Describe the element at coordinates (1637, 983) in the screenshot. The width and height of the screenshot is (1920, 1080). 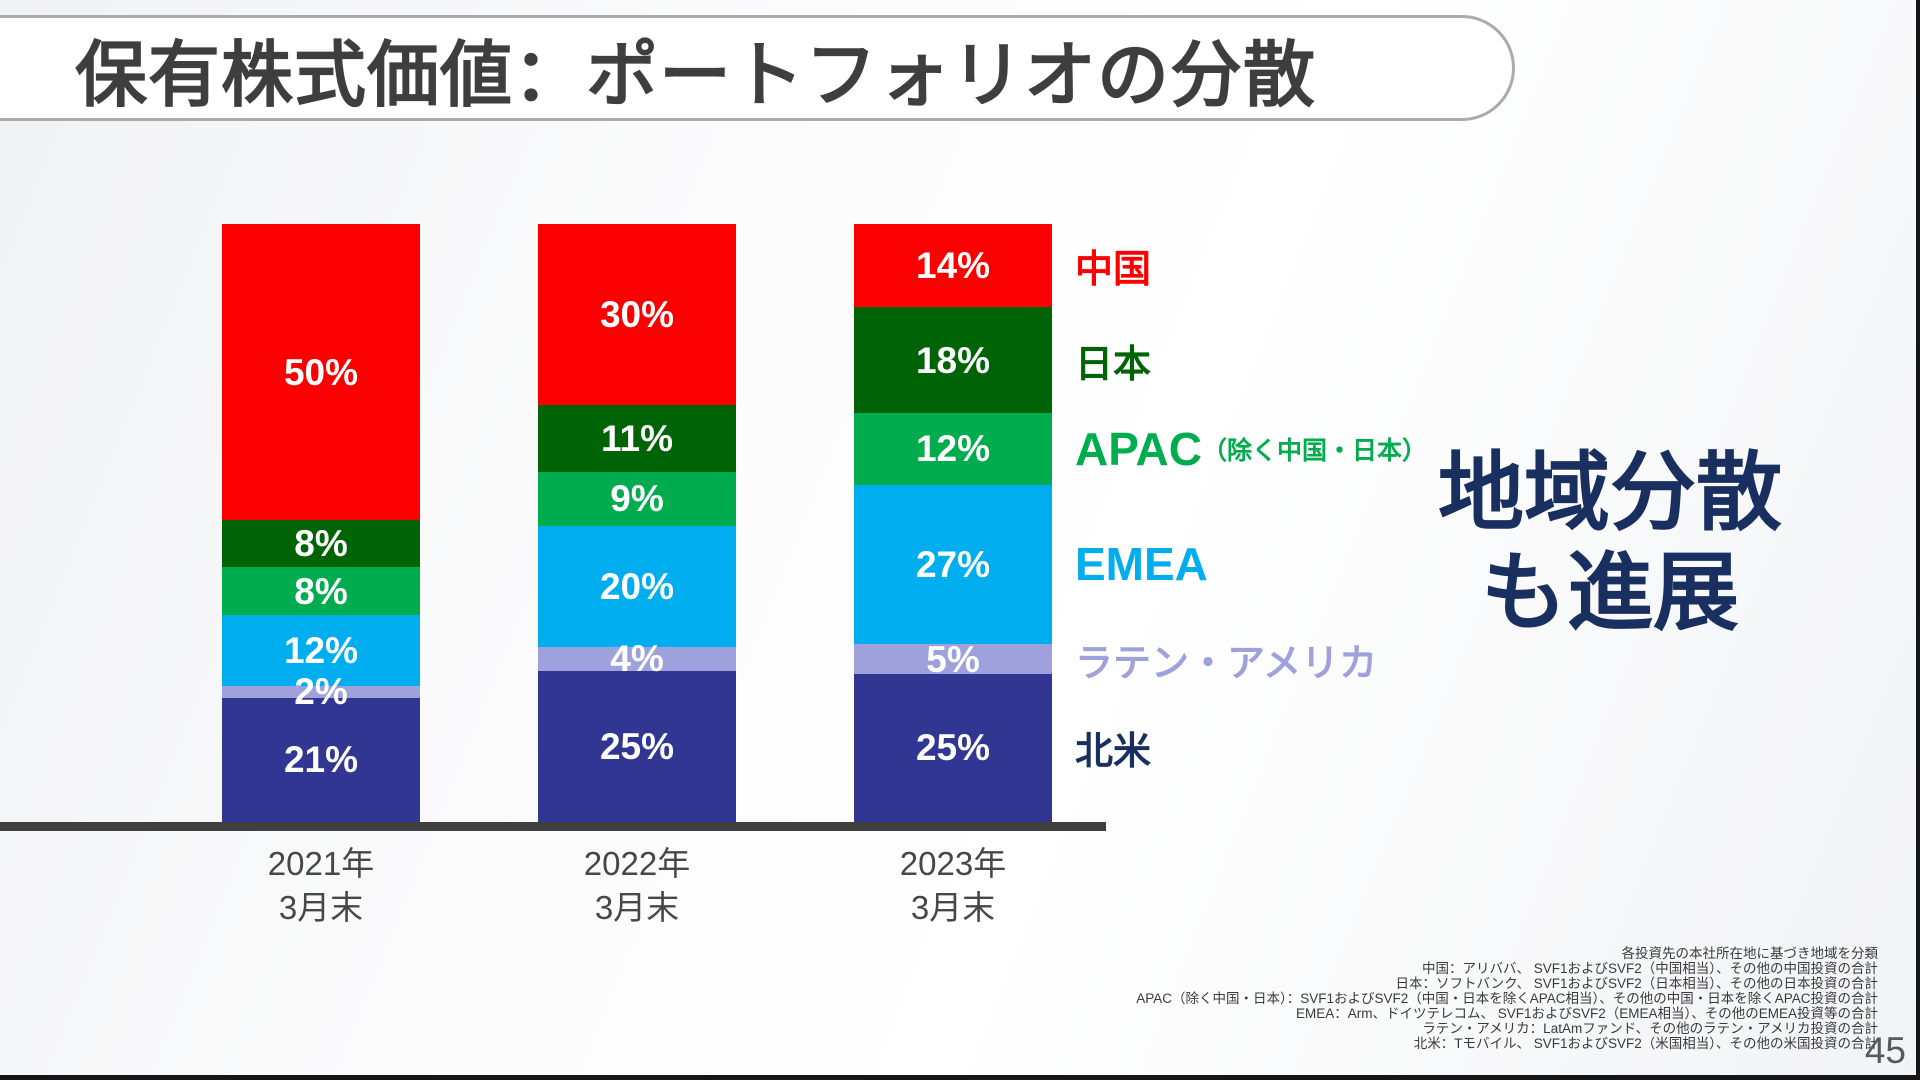
I see `footnote-line: 日本：ソフトバンク、 SVF1およびSVF2（日本相当）、その他の日本投資の合計` at that location.